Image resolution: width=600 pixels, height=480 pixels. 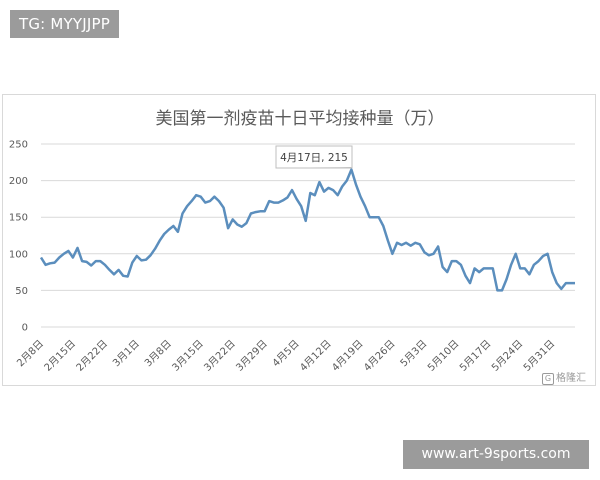 I want to click on x-tick-label: 3月22日, so click(x=220, y=356).